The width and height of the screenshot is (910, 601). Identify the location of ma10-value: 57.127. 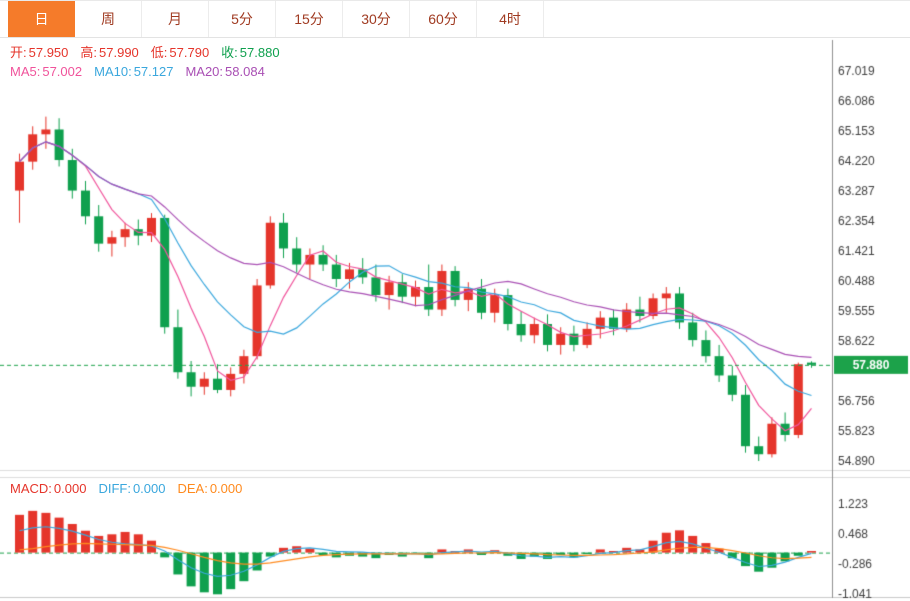
(153, 71).